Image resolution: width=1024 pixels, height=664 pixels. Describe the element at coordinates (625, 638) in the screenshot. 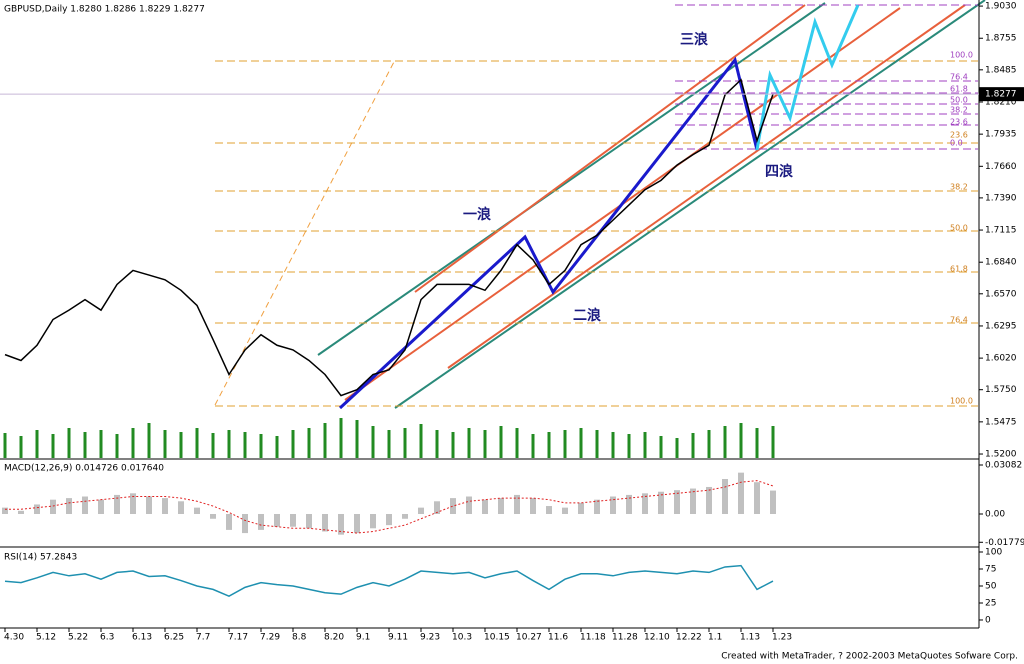

I see `x-tick-label: 11.28` at that location.